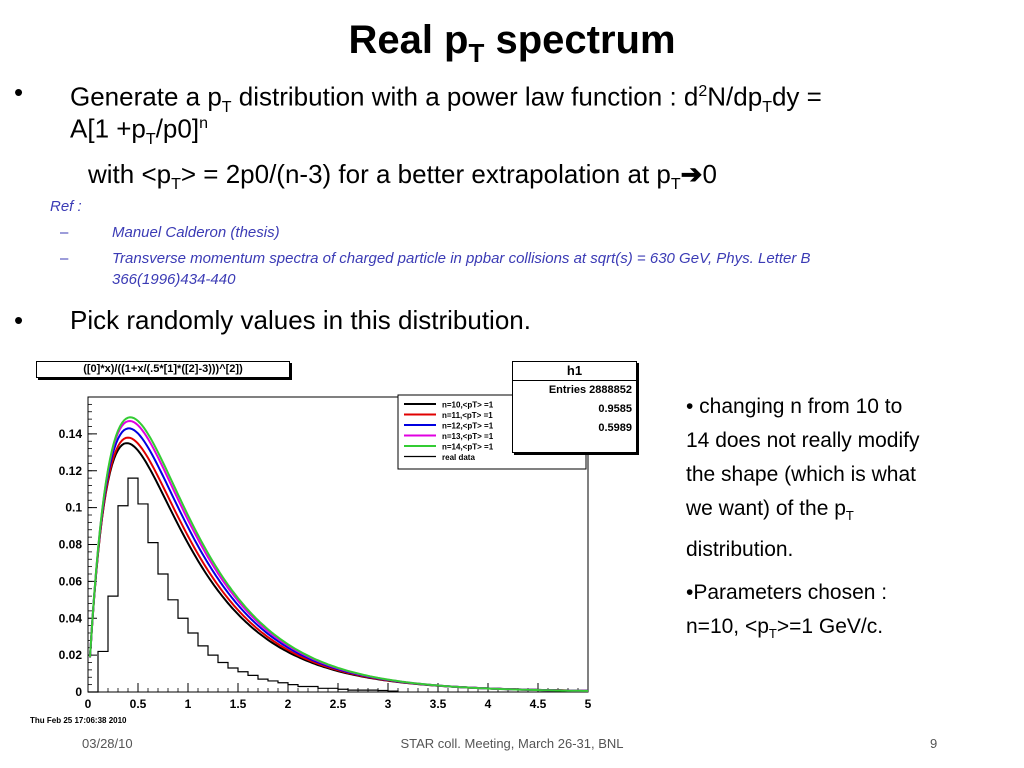 This screenshot has height=768, width=1024. What do you see at coordinates (71, 618) in the screenshot?
I see `y-tick-label: 0.04` at bounding box center [71, 618].